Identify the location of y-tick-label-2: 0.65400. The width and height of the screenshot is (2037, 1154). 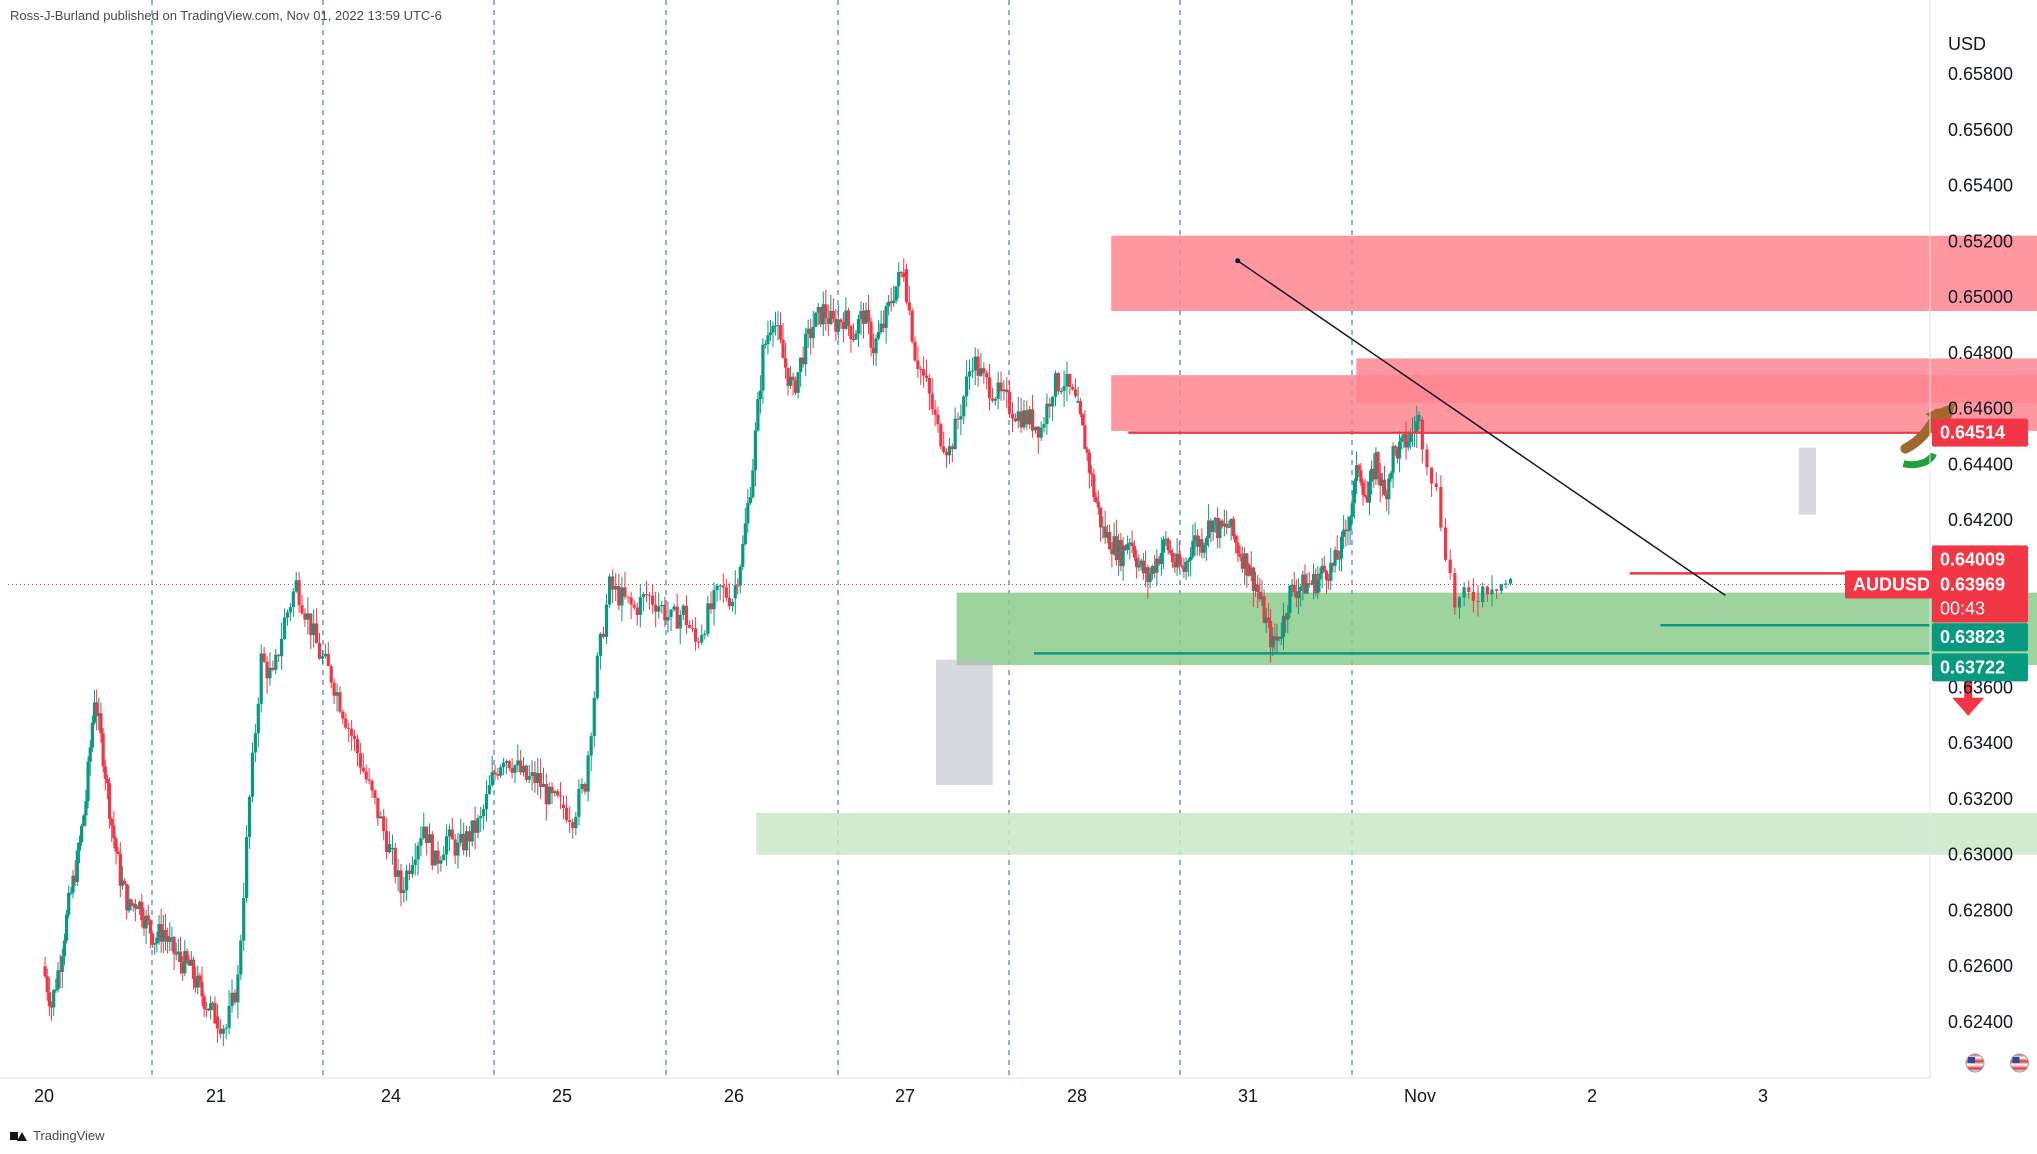
(1980, 186).